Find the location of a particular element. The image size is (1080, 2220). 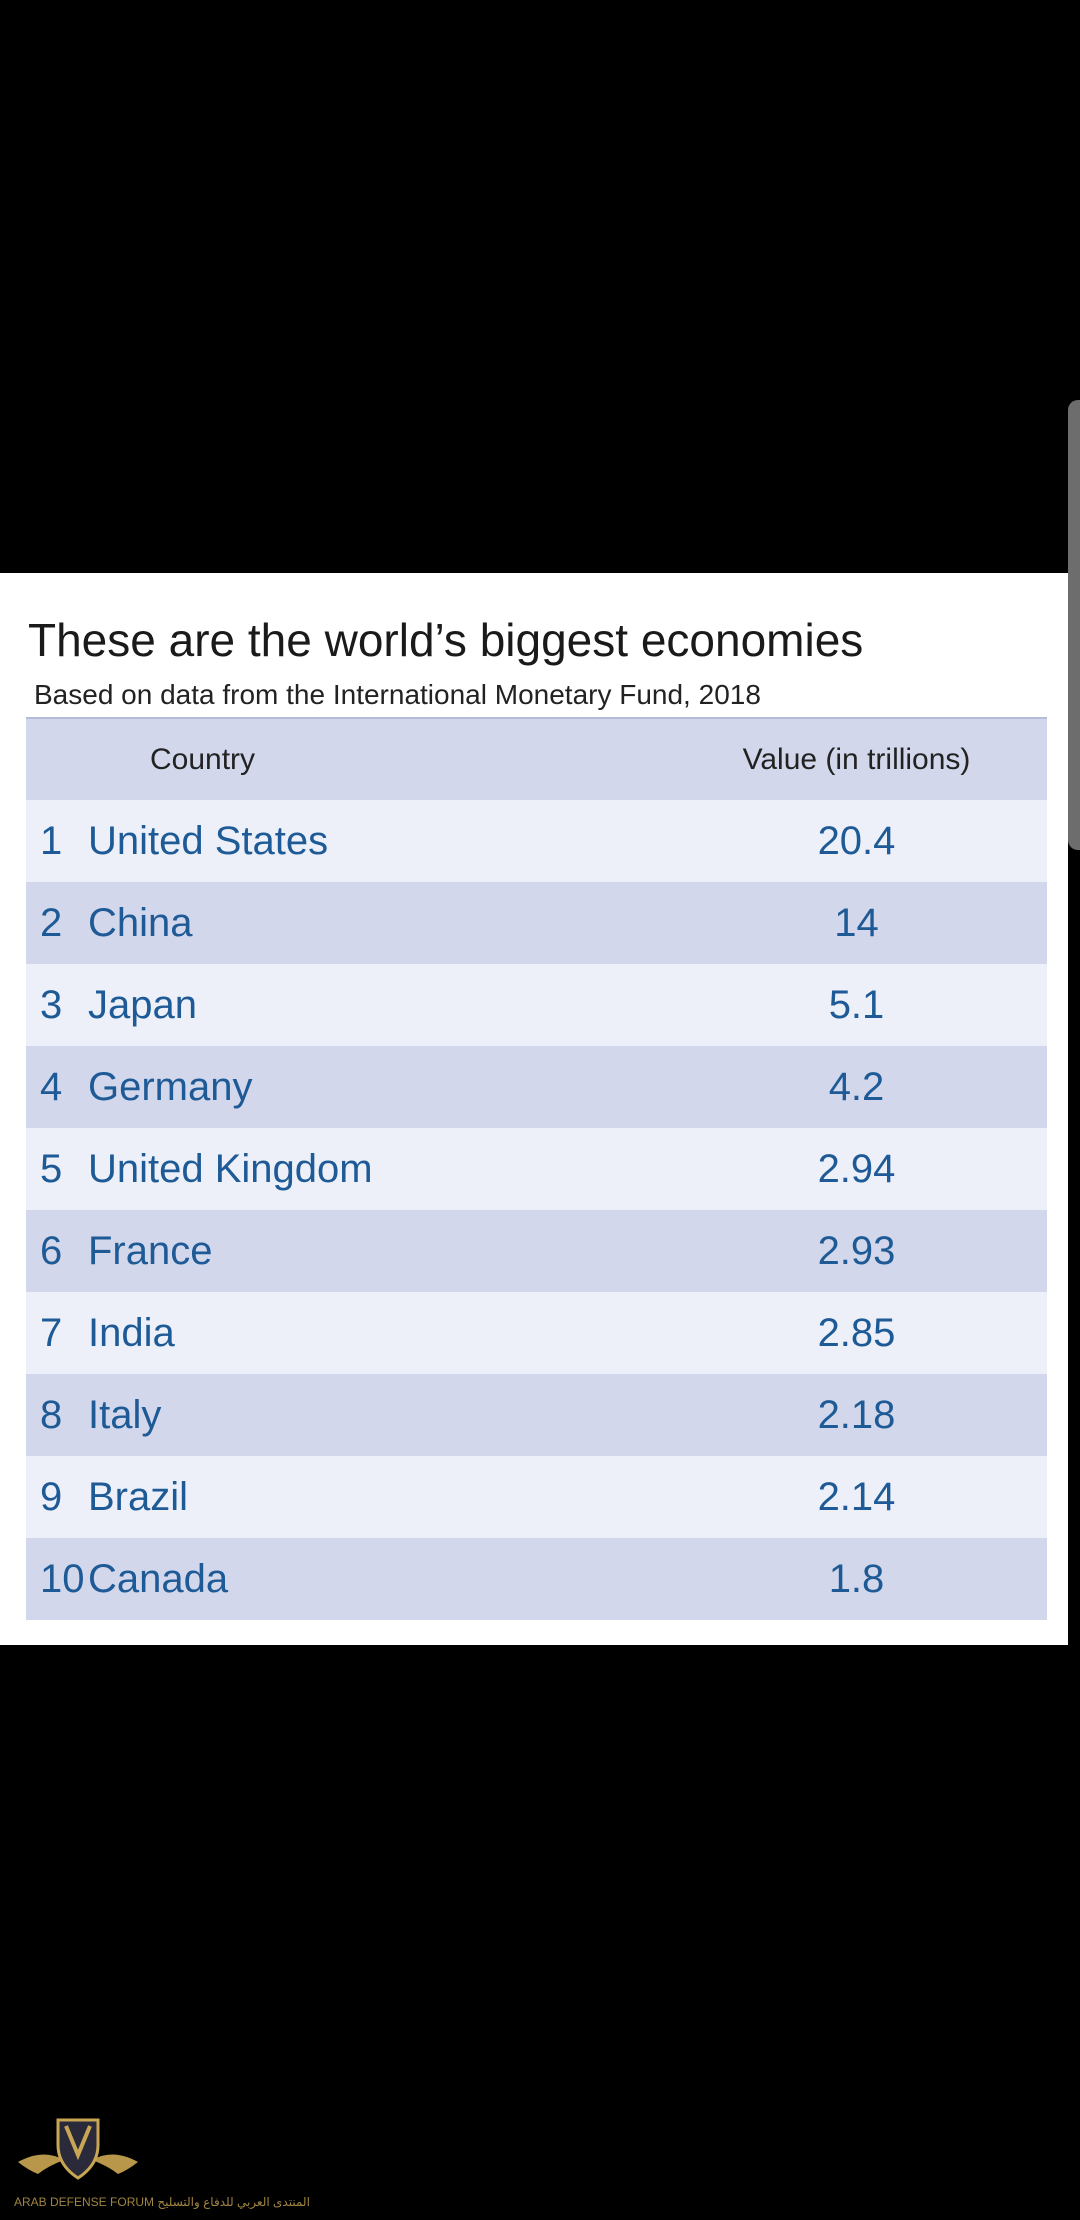

table-row: 5 United Kingdom 2.94 is located at coordinates (536, 1169).